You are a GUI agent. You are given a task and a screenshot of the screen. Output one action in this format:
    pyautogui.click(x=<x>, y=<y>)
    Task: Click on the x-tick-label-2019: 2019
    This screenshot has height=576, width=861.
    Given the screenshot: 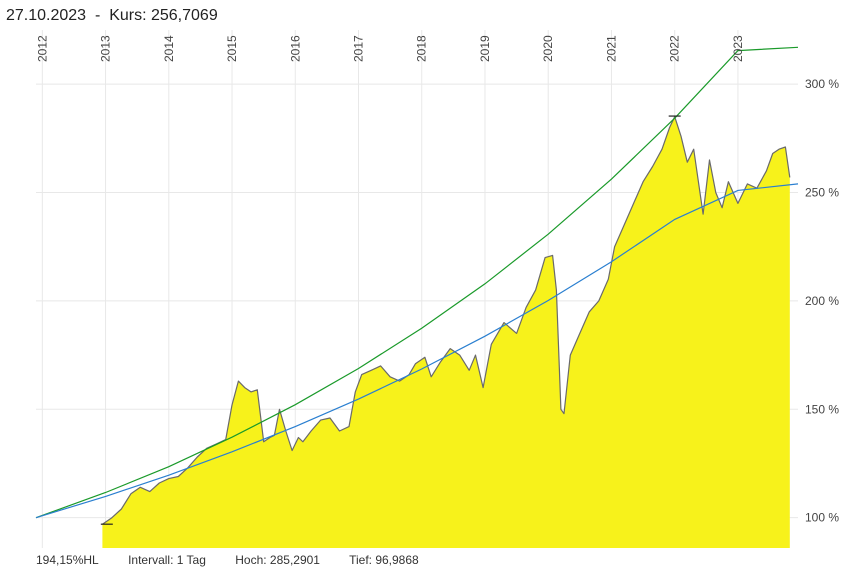 What is the action you would take?
    pyautogui.click(x=485, y=48)
    